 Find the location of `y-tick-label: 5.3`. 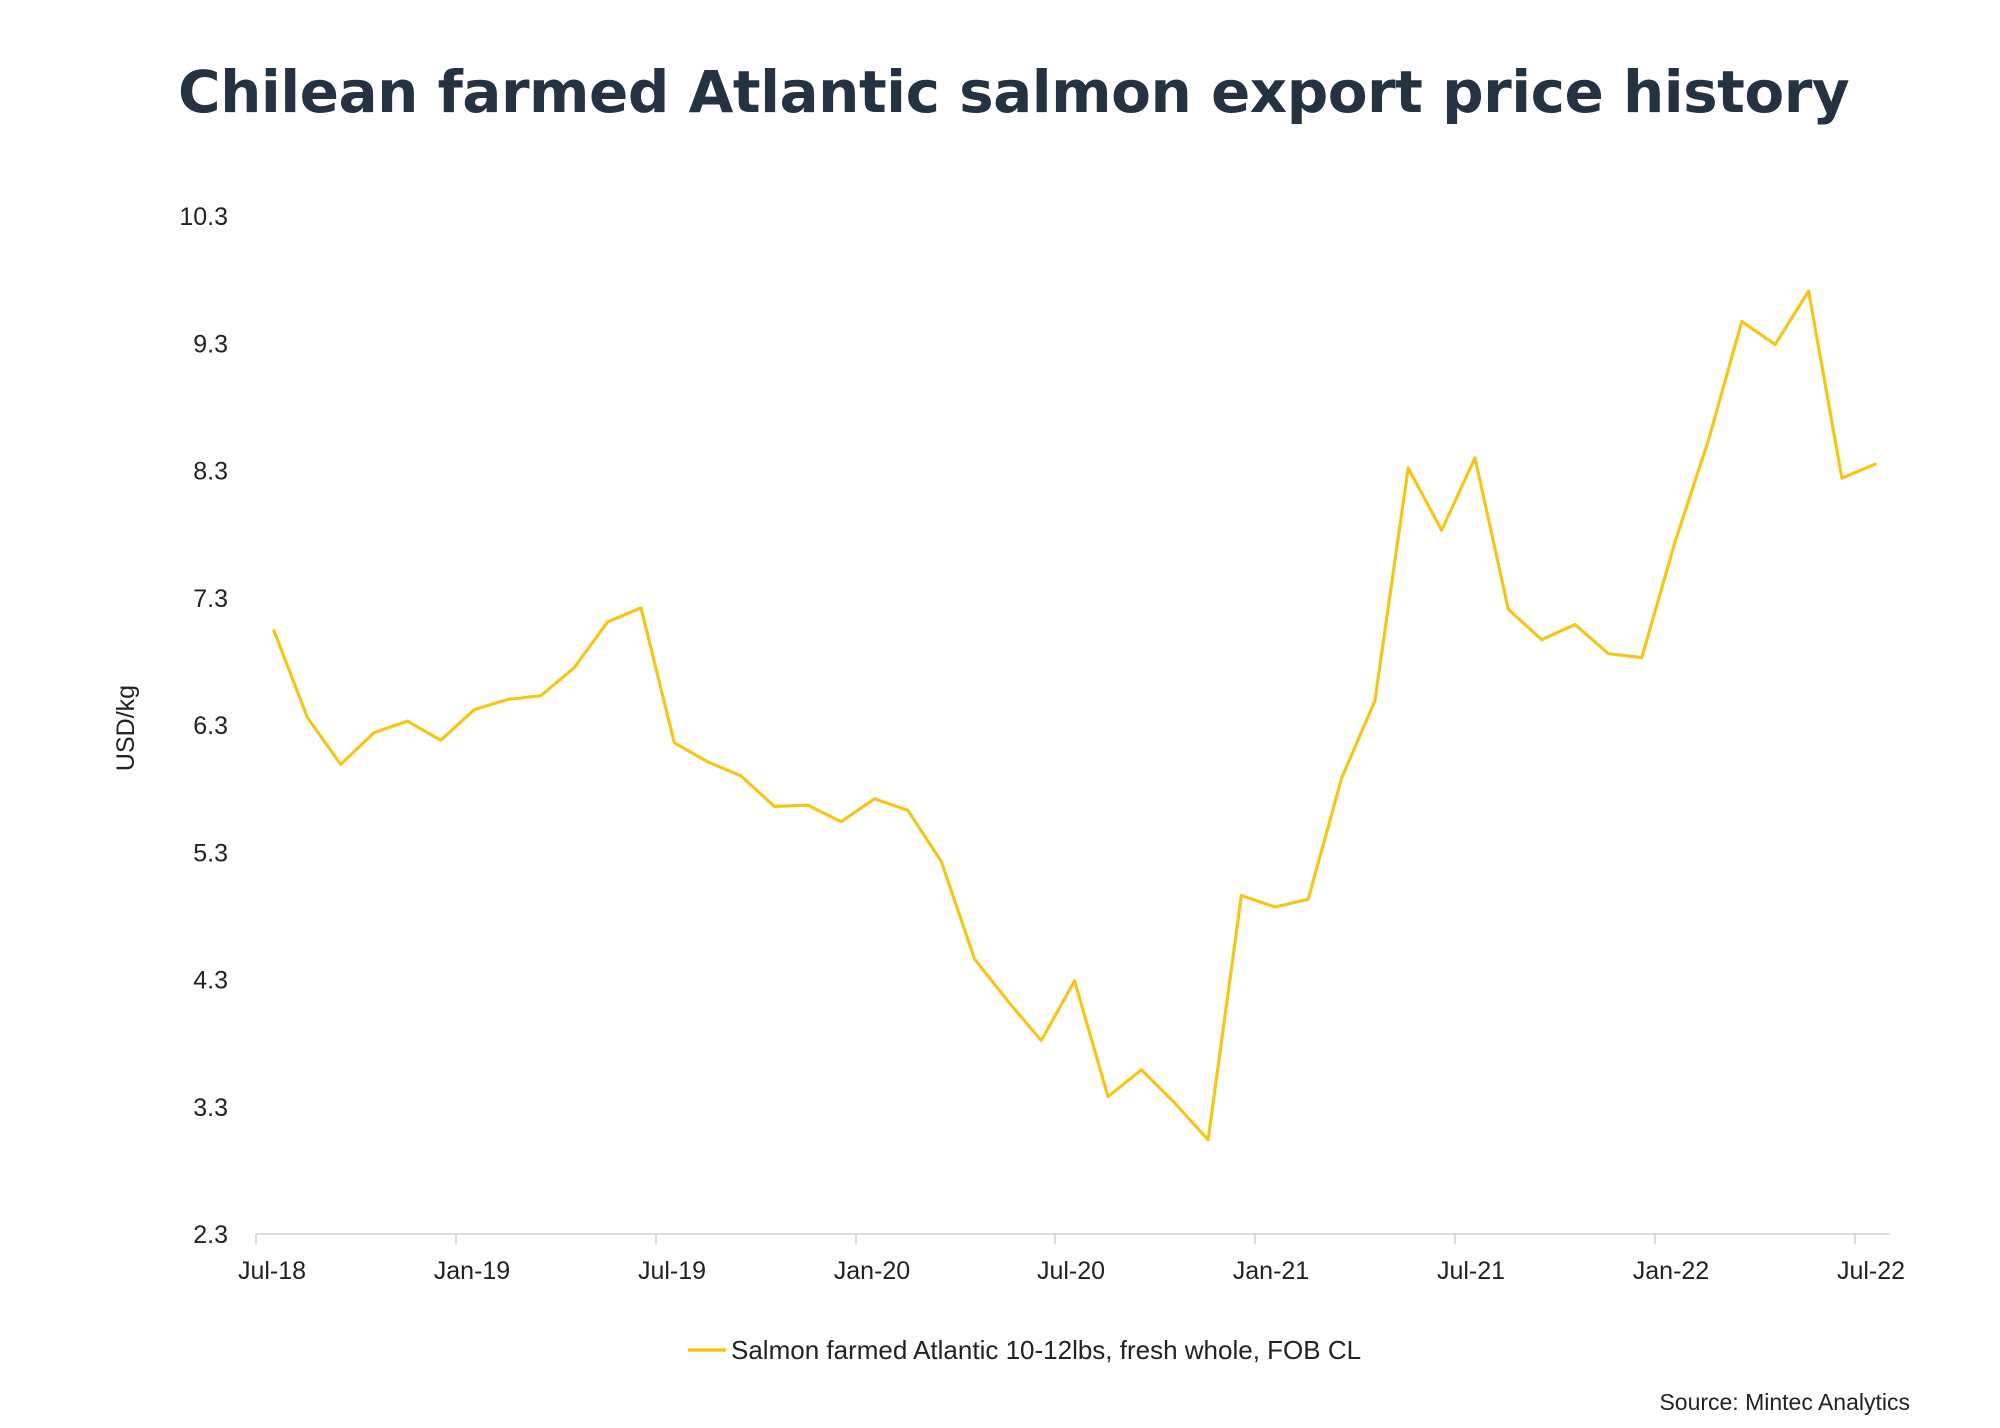

y-tick-label: 5.3 is located at coordinates (210, 853).